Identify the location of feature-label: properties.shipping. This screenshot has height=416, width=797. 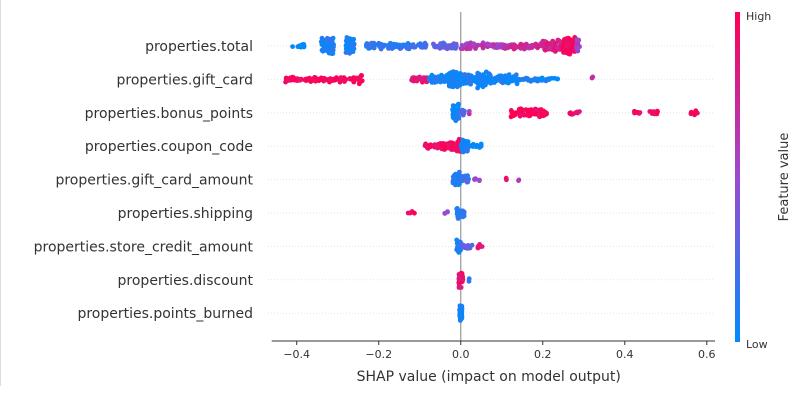
(185, 214).